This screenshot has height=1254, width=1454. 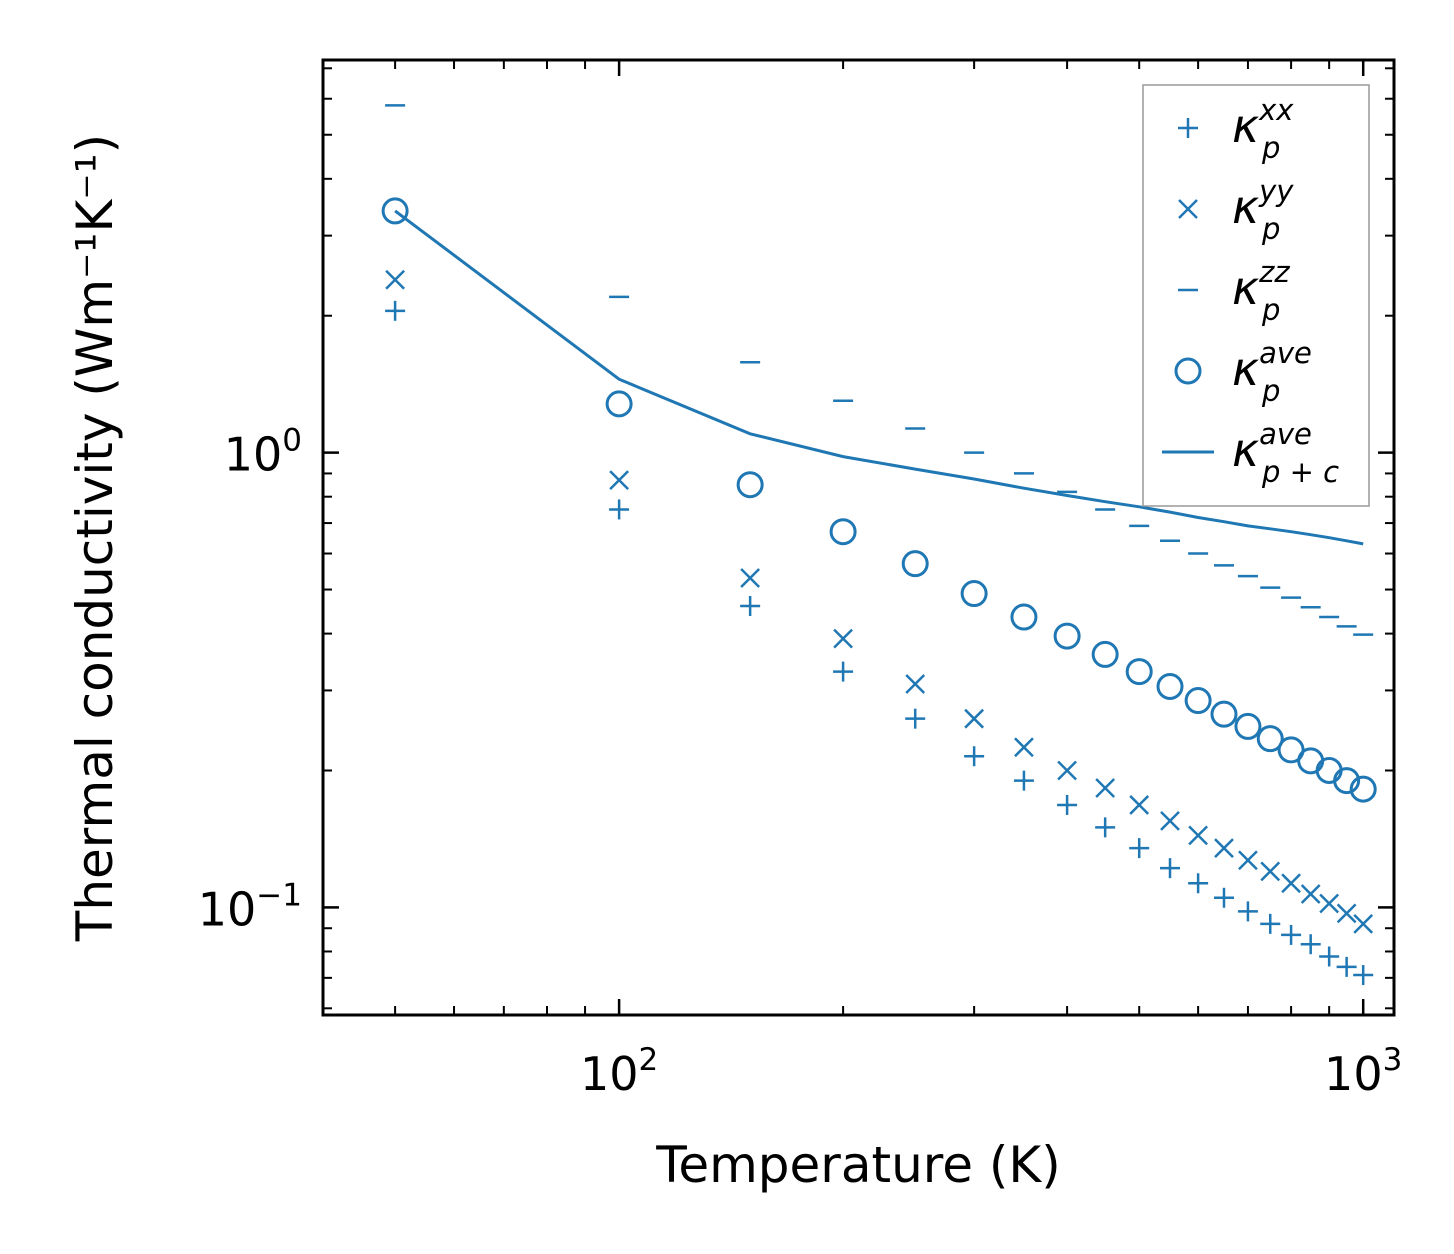 I want to click on legend-entry-kappa_p_yy: κyy p, so click(x=1236, y=210).